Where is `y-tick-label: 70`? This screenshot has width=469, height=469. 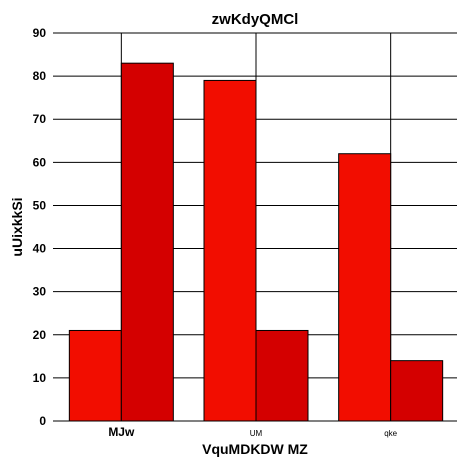
y-tick-label: 70 is located at coordinates (40, 119).